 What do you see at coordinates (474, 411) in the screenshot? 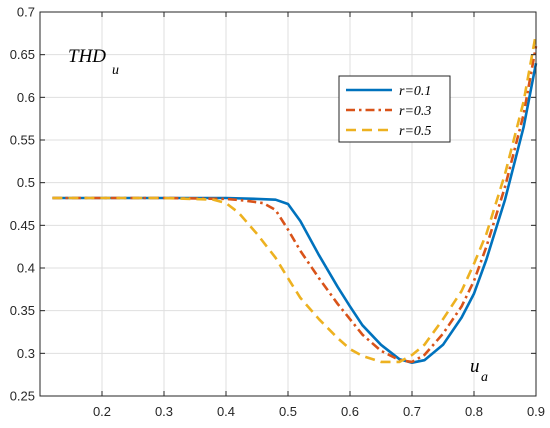
I see `x-tick-label: 0.8` at bounding box center [474, 411].